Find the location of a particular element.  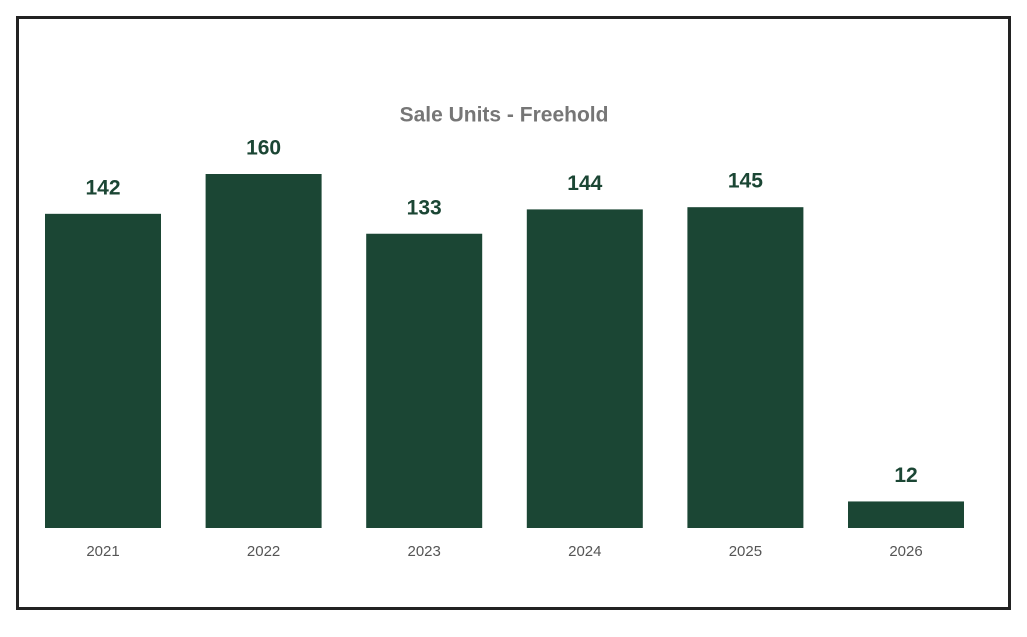

value-label: 160 is located at coordinates (263, 148).